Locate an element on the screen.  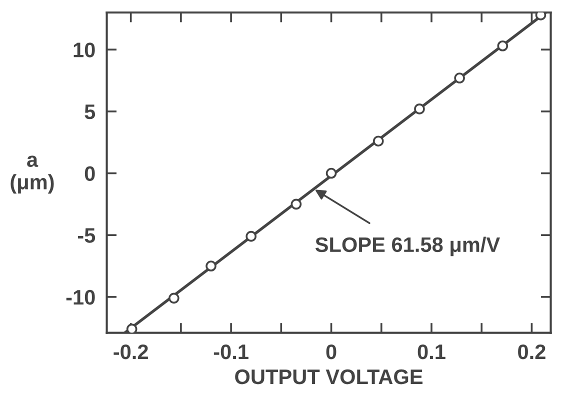
x-tick-label: 0.2 is located at coordinates (532, 352).